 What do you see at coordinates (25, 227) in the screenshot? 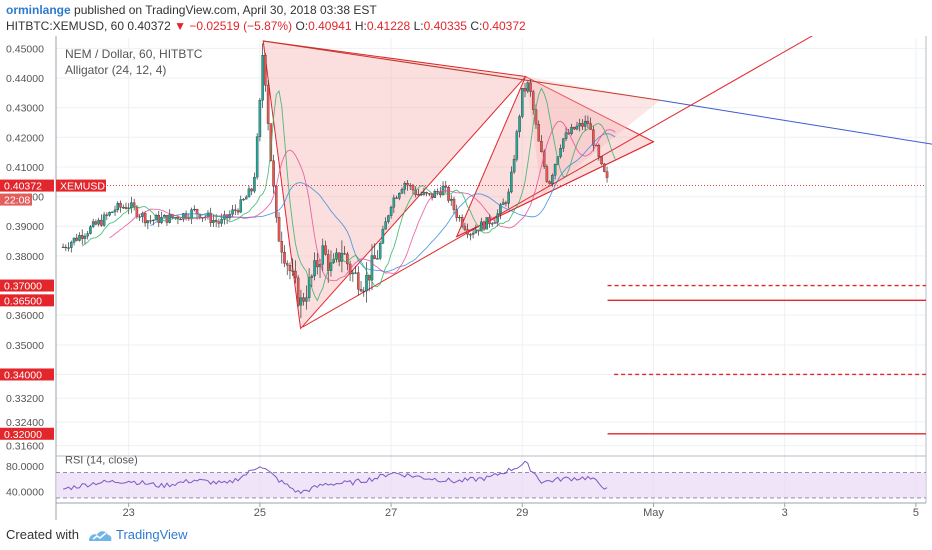
I see `price-tick-label: 0.39000` at bounding box center [25, 227].